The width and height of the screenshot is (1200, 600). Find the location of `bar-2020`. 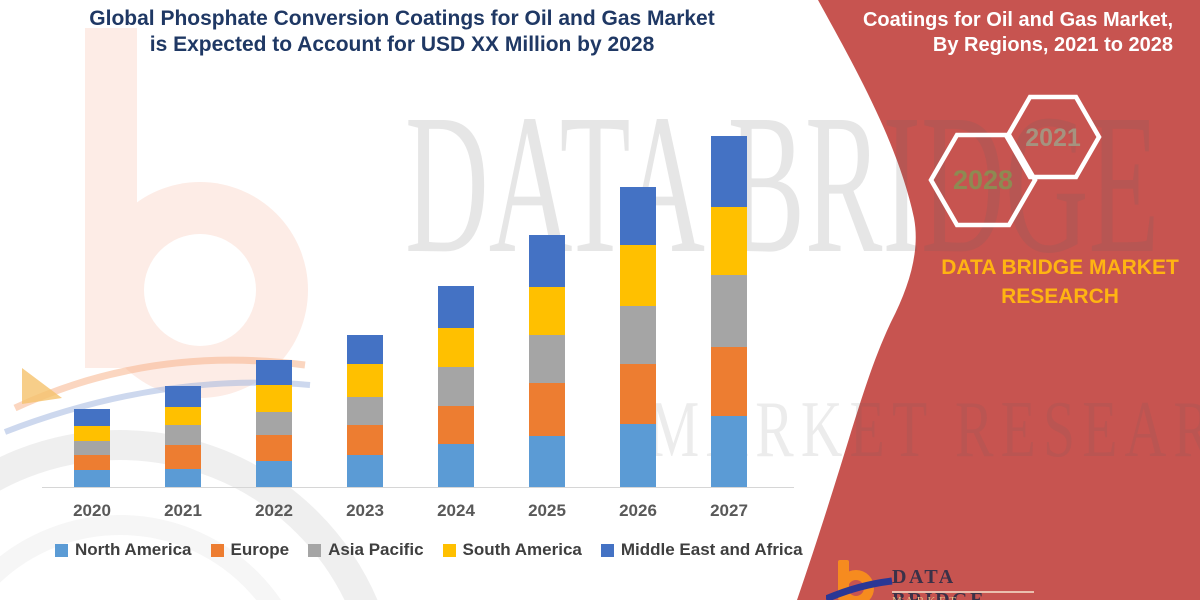

bar-2020 is located at coordinates (92, 448).